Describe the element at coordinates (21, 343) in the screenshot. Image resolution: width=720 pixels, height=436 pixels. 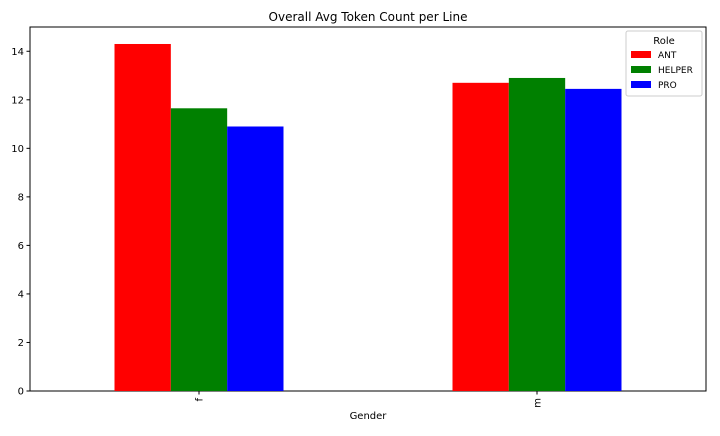
I see `y-tick-label: 2` at that location.